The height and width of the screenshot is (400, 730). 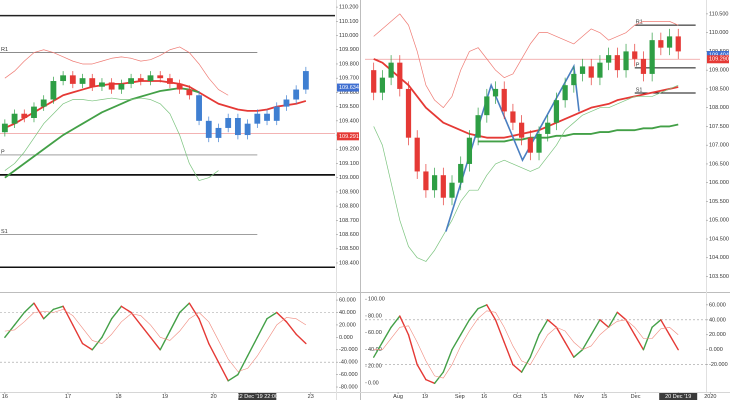 I want to click on y-tick-label: 108.500, so click(x=349, y=249).